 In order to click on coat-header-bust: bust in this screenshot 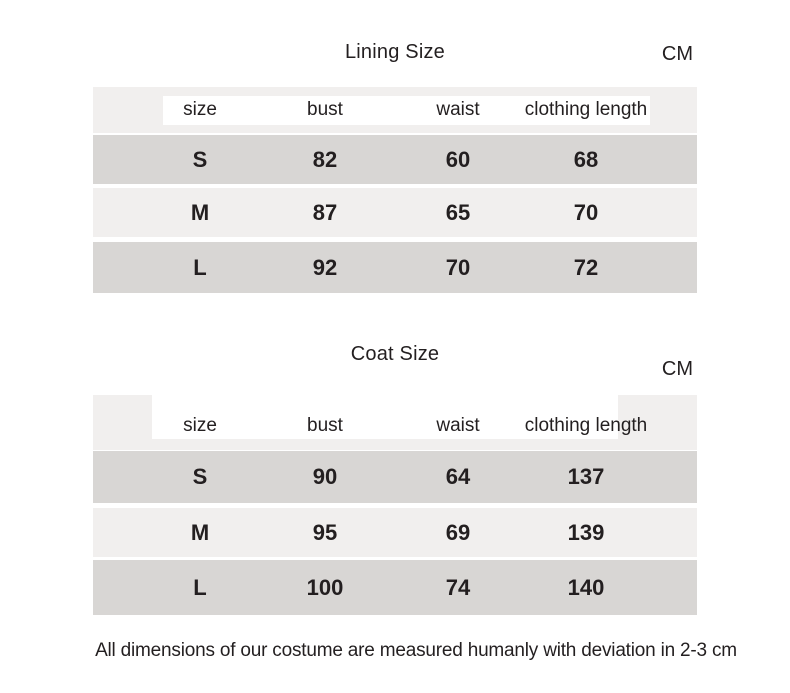, I will do `click(325, 425)`.